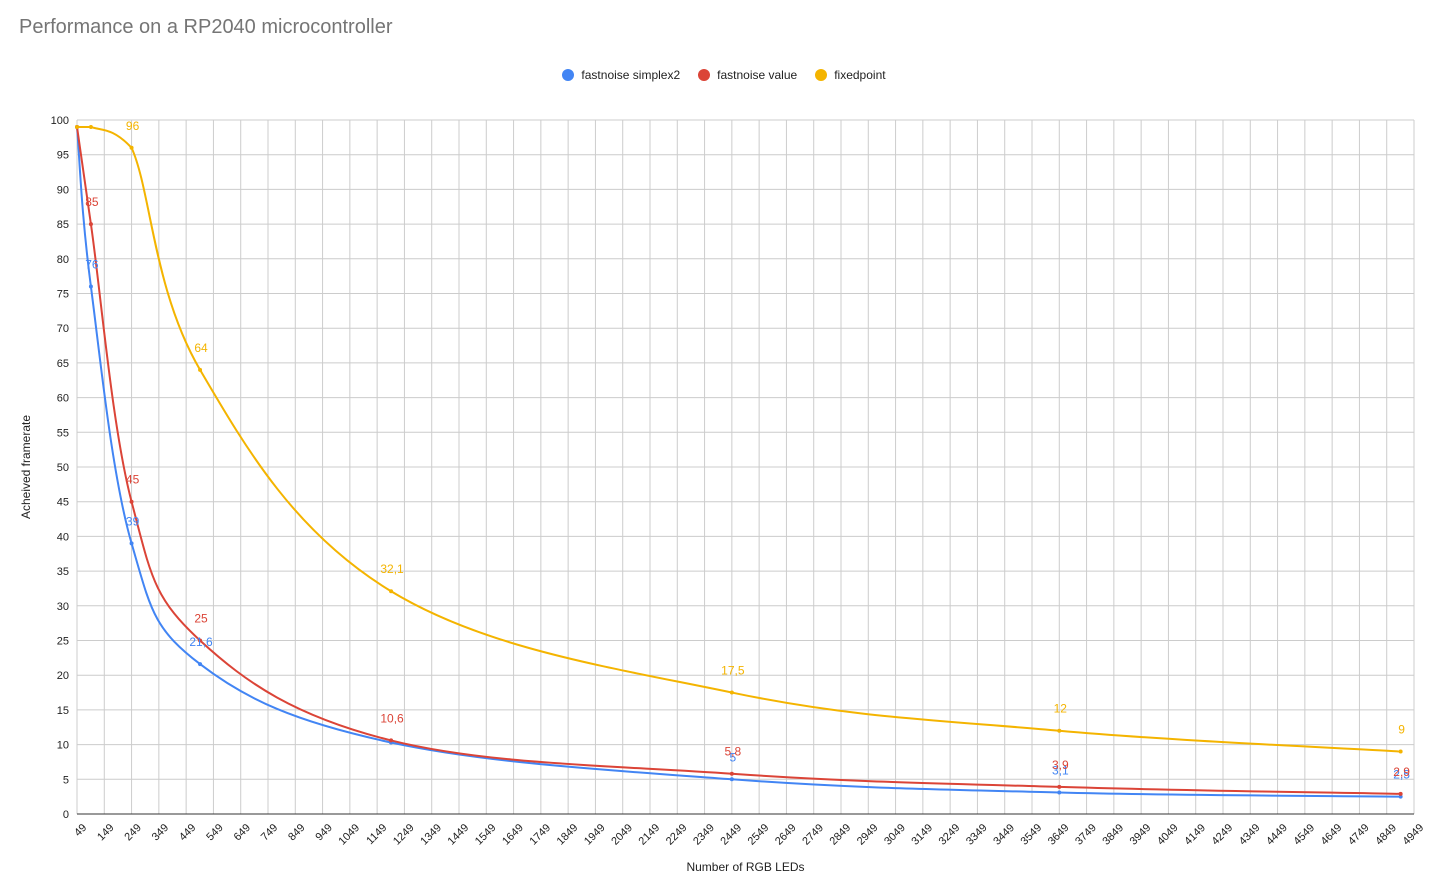 Image resolution: width=1448 pixels, height=892 pixels. I want to click on data-label-fastnoise-value: 5,8, so click(733, 752).